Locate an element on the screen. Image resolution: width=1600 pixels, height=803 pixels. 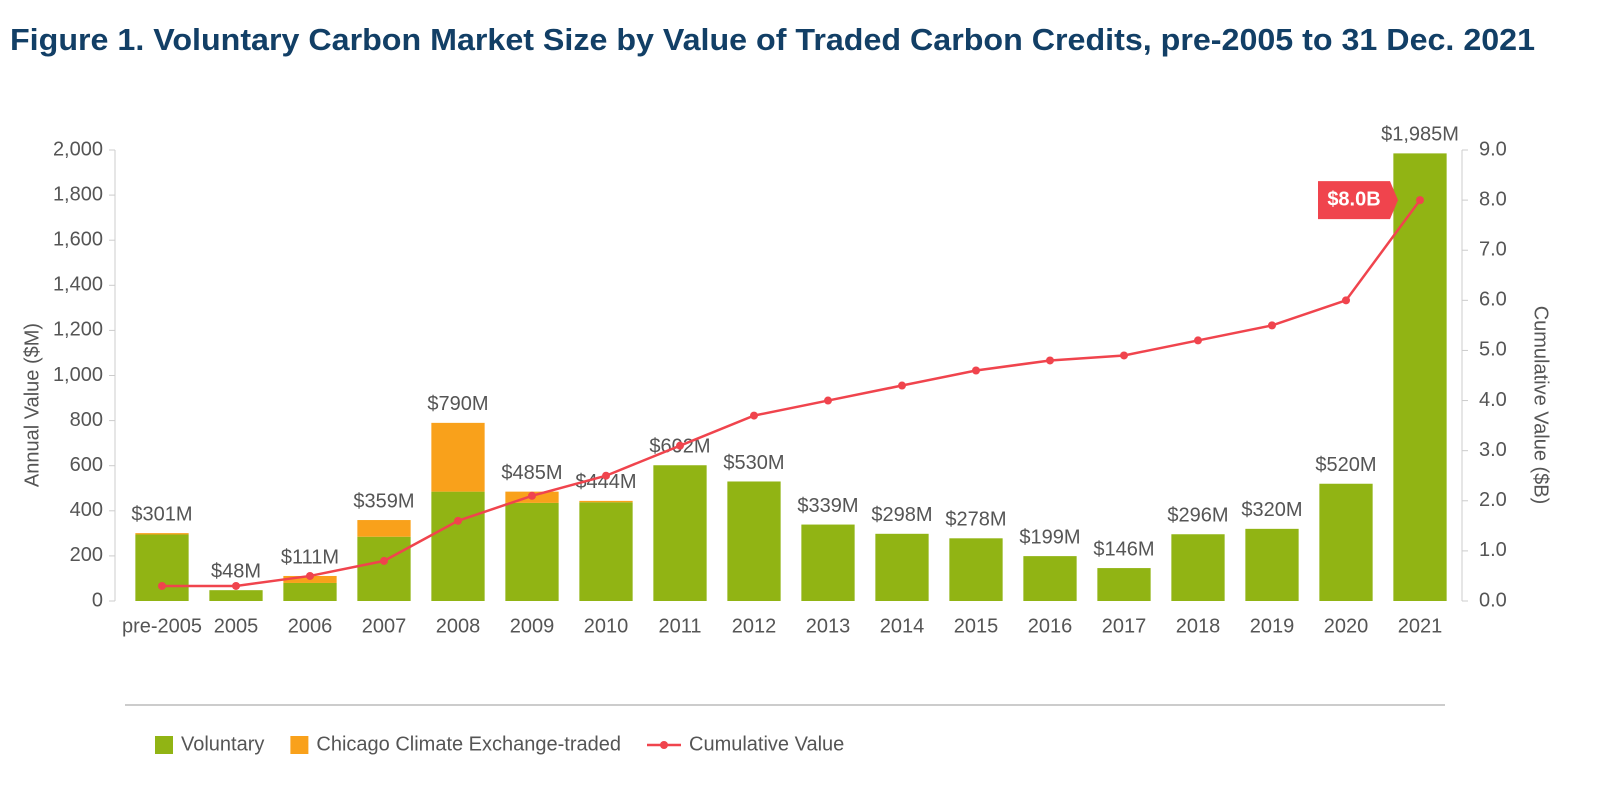
total-label: $48M is located at coordinates (236, 571).